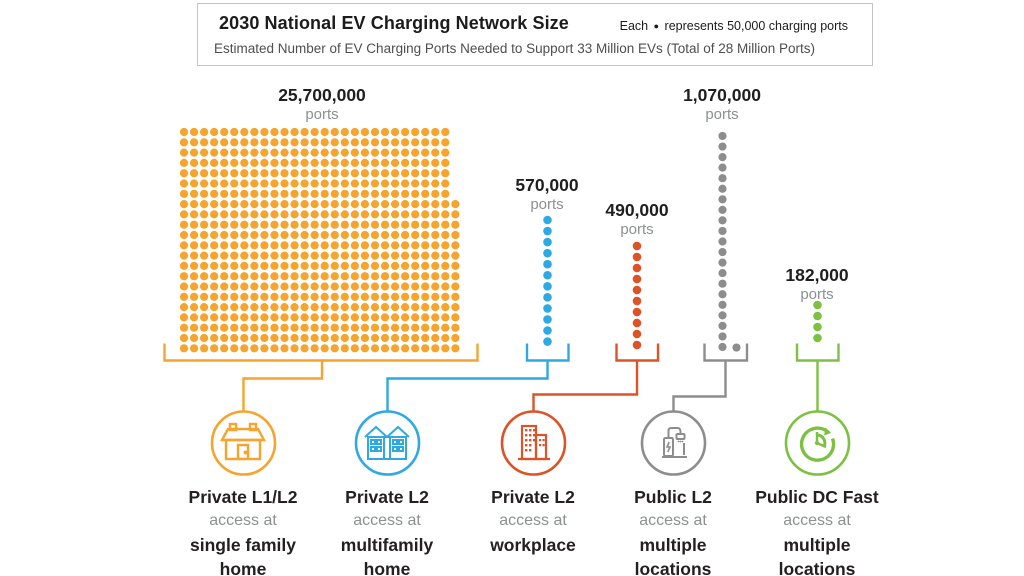 The height and width of the screenshot is (576, 1024). Describe the element at coordinates (817, 275) in the screenshot. I see `value-number: 182,000` at that location.